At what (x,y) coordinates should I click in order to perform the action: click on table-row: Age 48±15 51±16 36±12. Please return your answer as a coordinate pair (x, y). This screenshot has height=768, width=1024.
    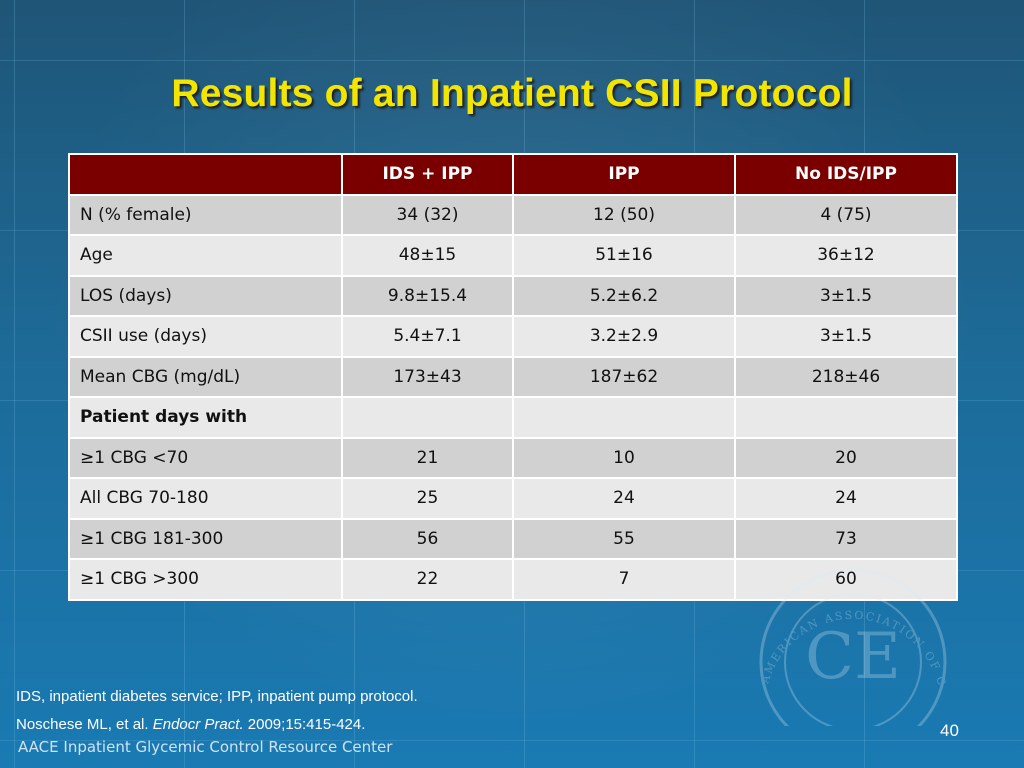
    Looking at the image, I should click on (513, 255).